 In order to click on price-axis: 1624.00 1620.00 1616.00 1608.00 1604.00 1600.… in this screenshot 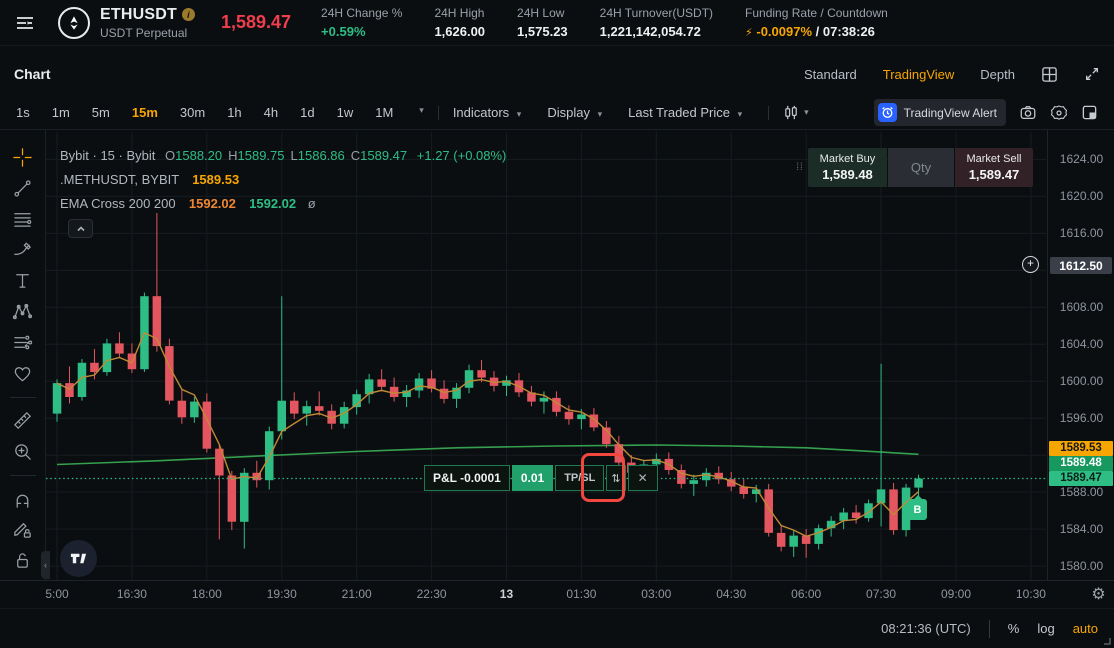, I will do `click(1080, 355)`.